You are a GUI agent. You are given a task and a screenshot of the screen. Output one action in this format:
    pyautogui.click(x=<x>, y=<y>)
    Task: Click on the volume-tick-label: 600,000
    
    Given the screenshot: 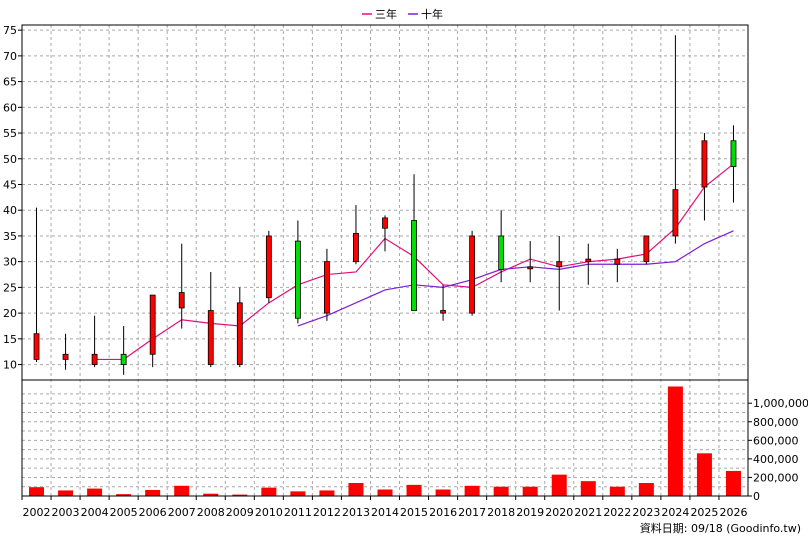 What is the action you would take?
    pyautogui.click(x=776, y=440)
    